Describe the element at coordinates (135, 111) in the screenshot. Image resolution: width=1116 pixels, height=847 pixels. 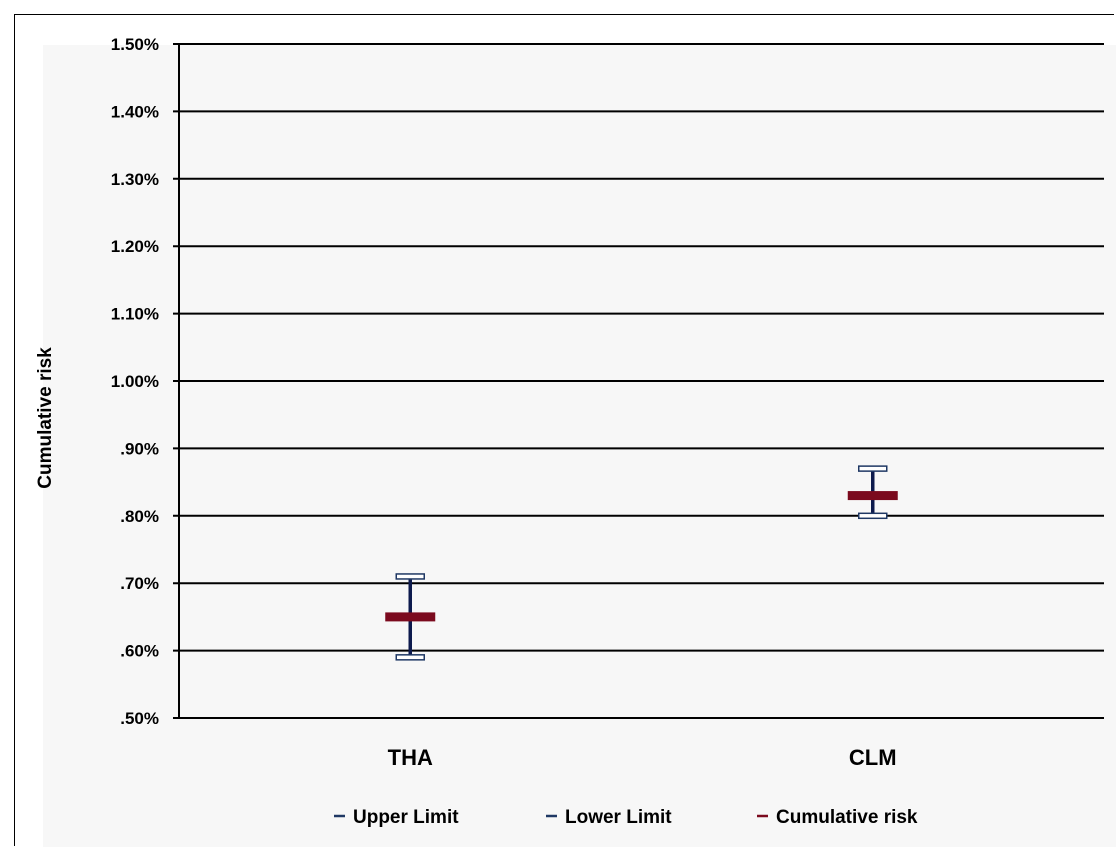
I see `y-tick-label: 1.40%` at that location.